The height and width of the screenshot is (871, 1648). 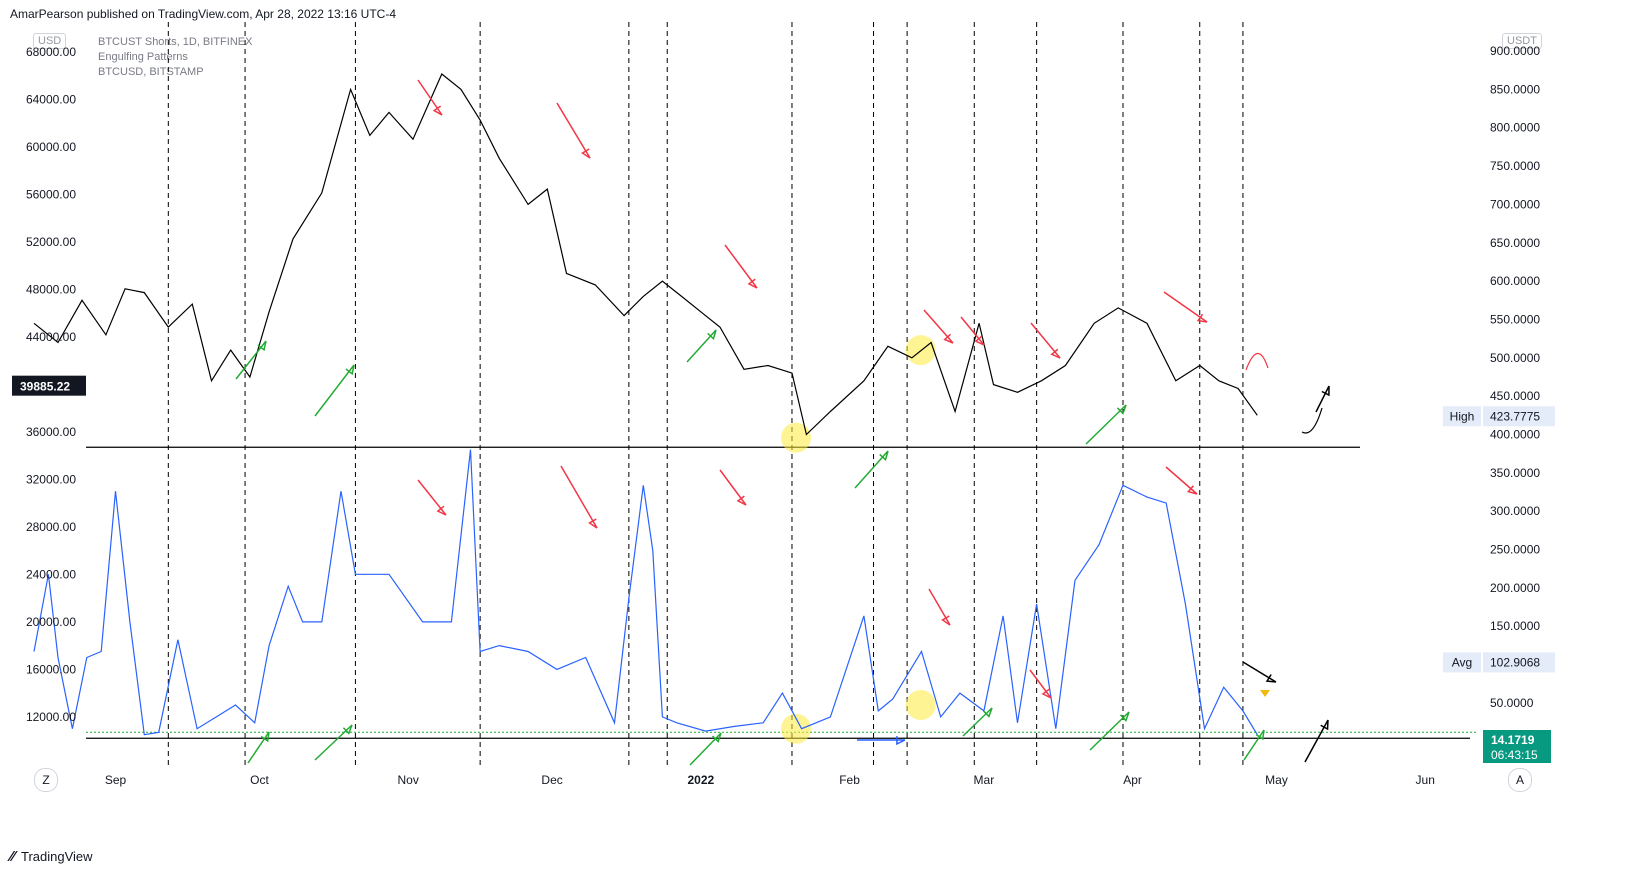 I want to click on left-axis-tick-label: 28000.00, so click(x=51, y=527).